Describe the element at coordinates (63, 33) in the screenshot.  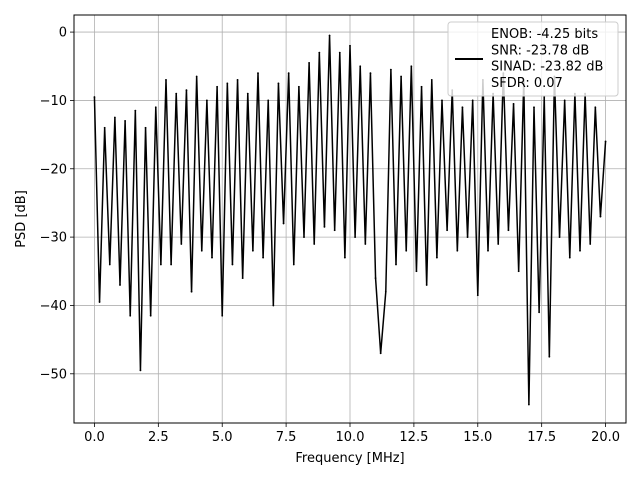
I see `y-tick-label: 0` at that location.